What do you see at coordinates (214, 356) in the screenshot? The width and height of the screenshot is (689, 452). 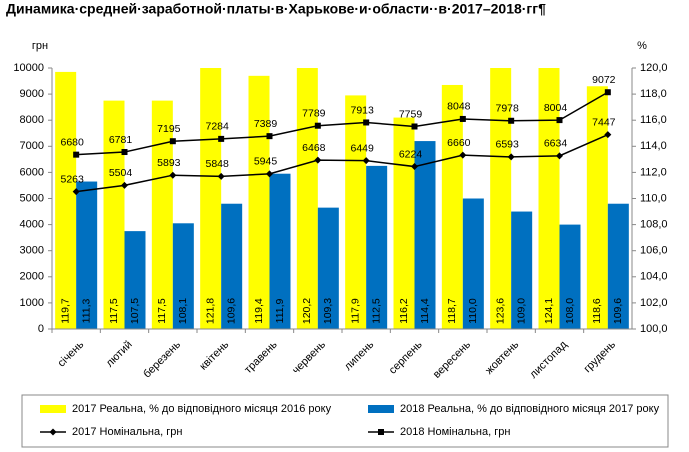 I see `x-tick-label: квітень` at bounding box center [214, 356].